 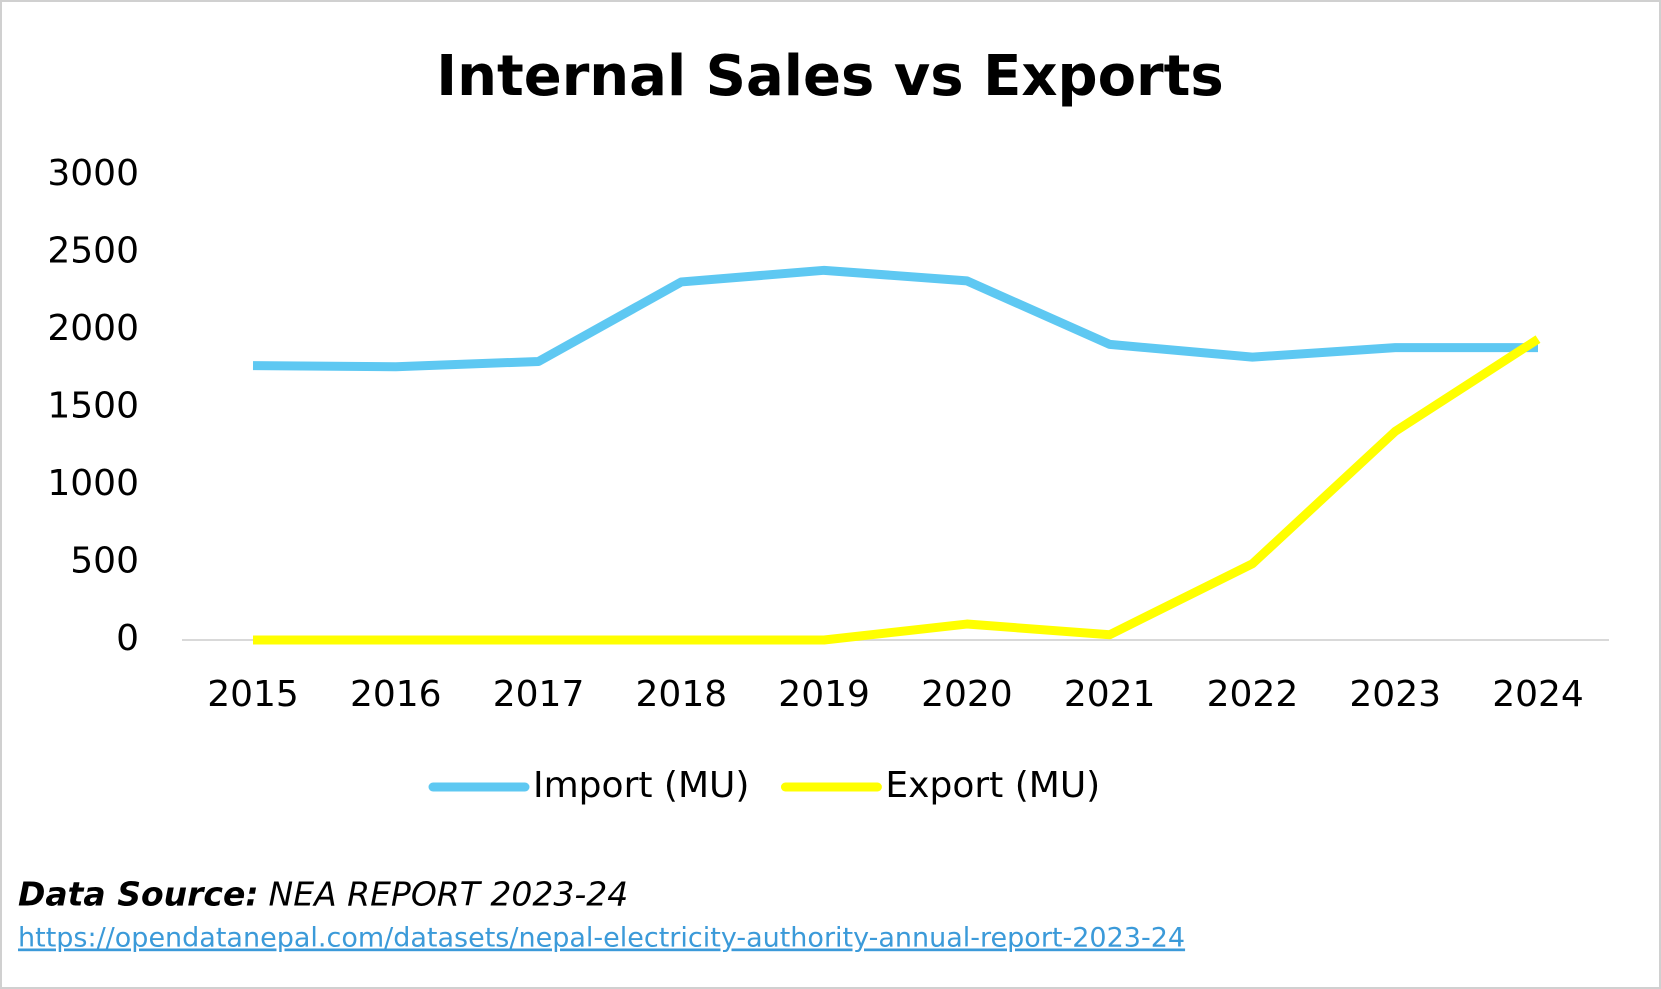 I want to click on x-tick-label: 2020, so click(x=967, y=694).